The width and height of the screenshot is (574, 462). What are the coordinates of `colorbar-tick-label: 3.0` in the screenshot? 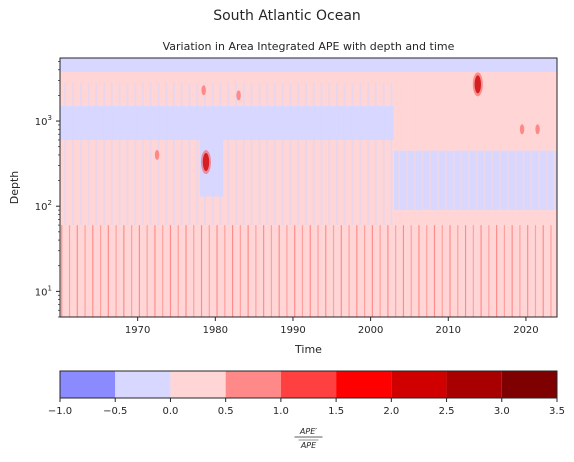 It's located at (502, 411).